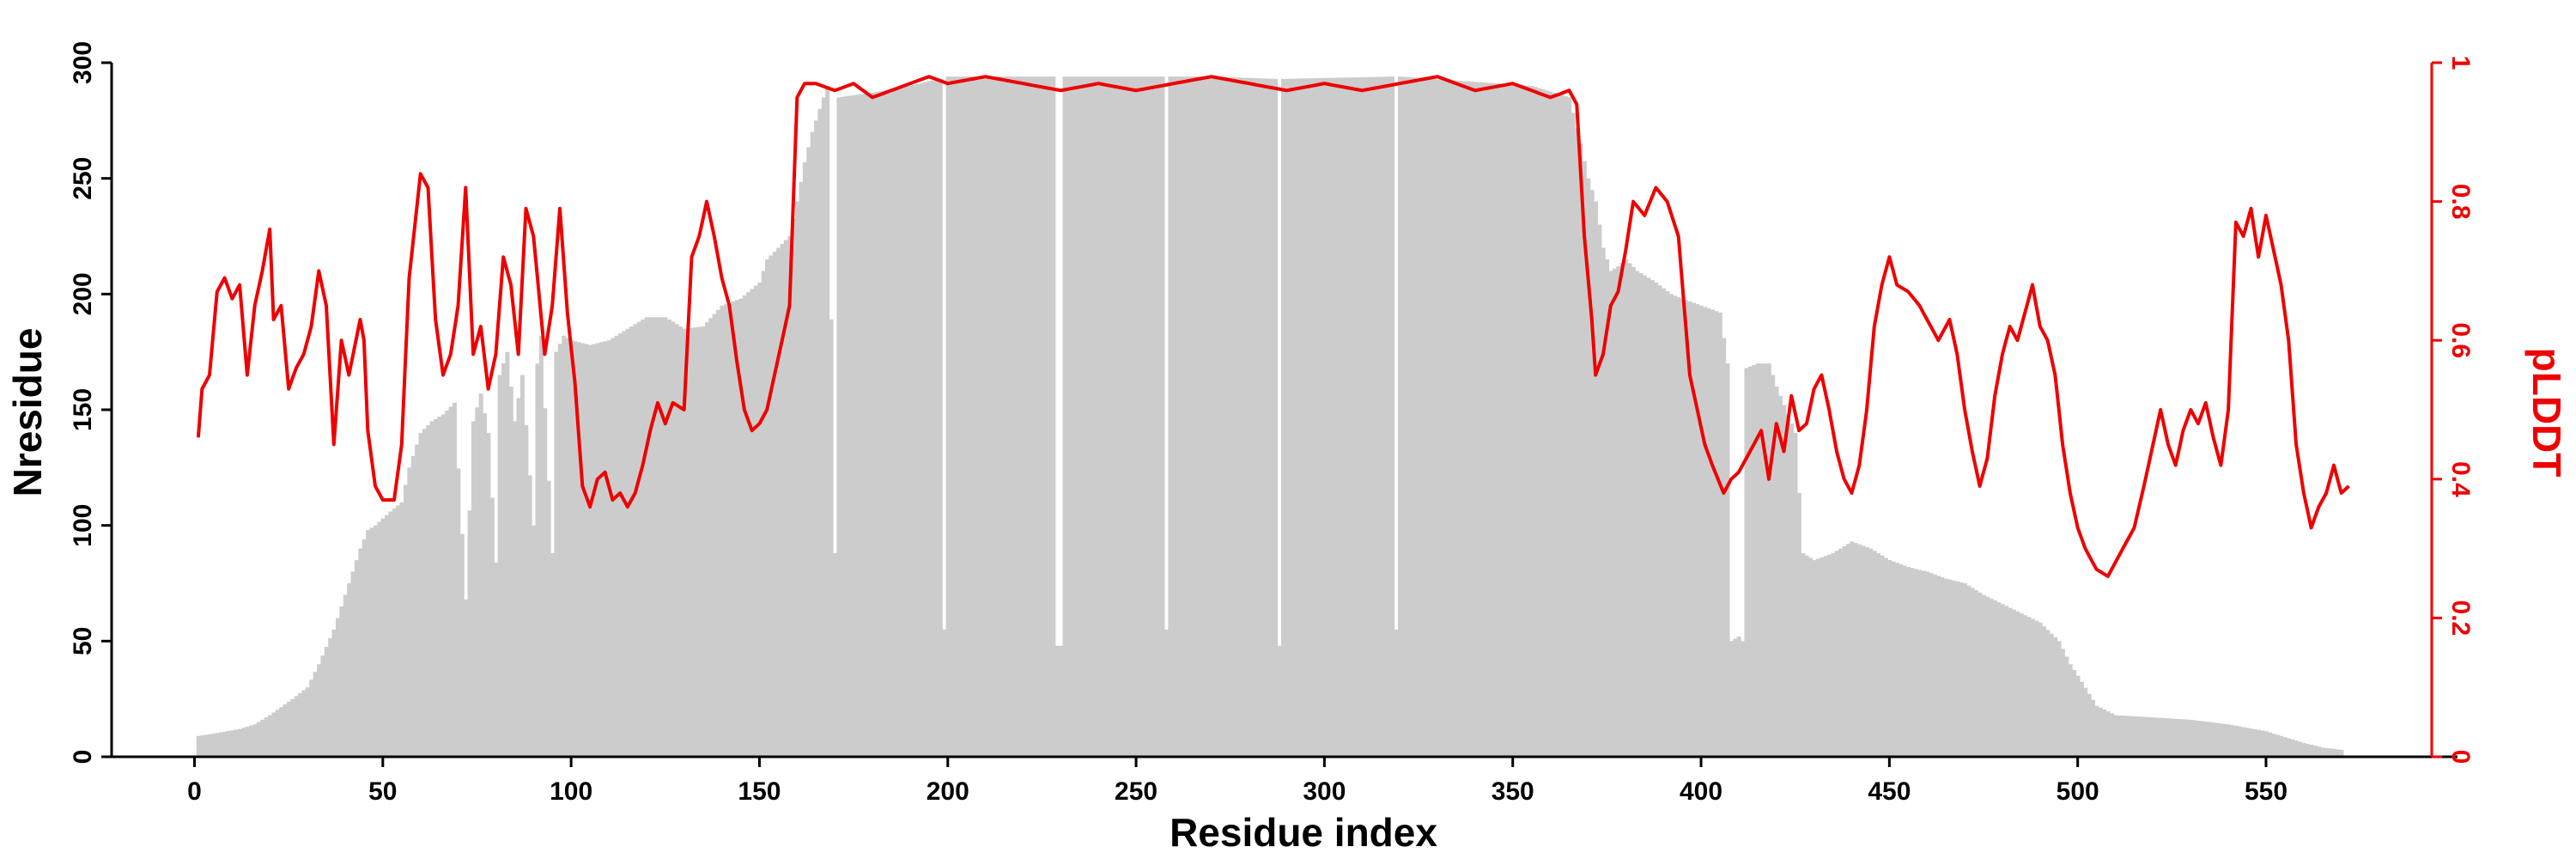  What do you see at coordinates (759, 791) in the screenshot?
I see `x-tick-label: 150` at bounding box center [759, 791].